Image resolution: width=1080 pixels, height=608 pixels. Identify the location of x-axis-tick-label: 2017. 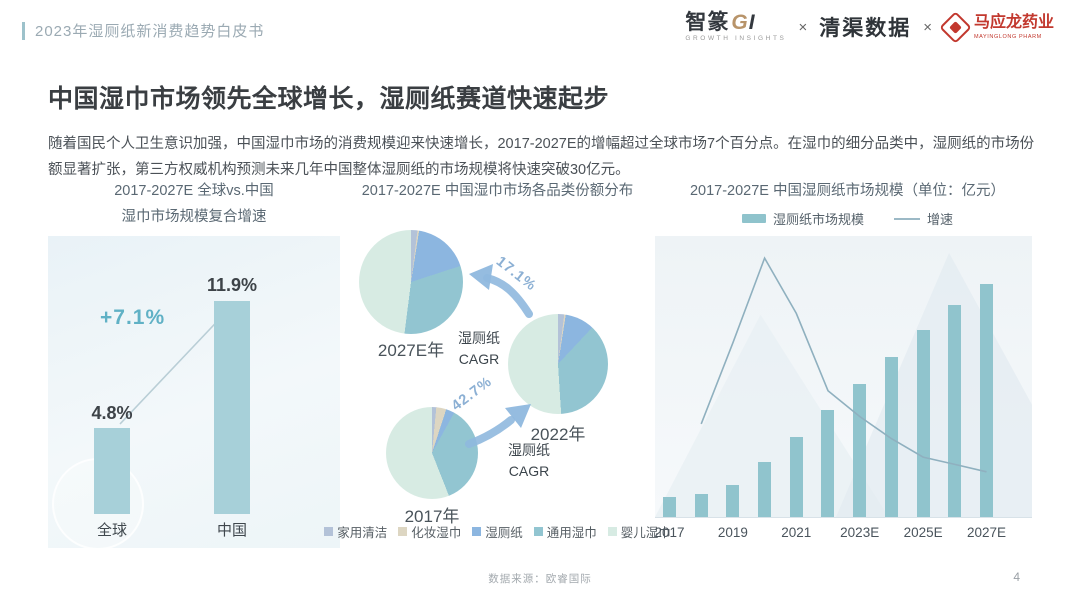
(669, 533).